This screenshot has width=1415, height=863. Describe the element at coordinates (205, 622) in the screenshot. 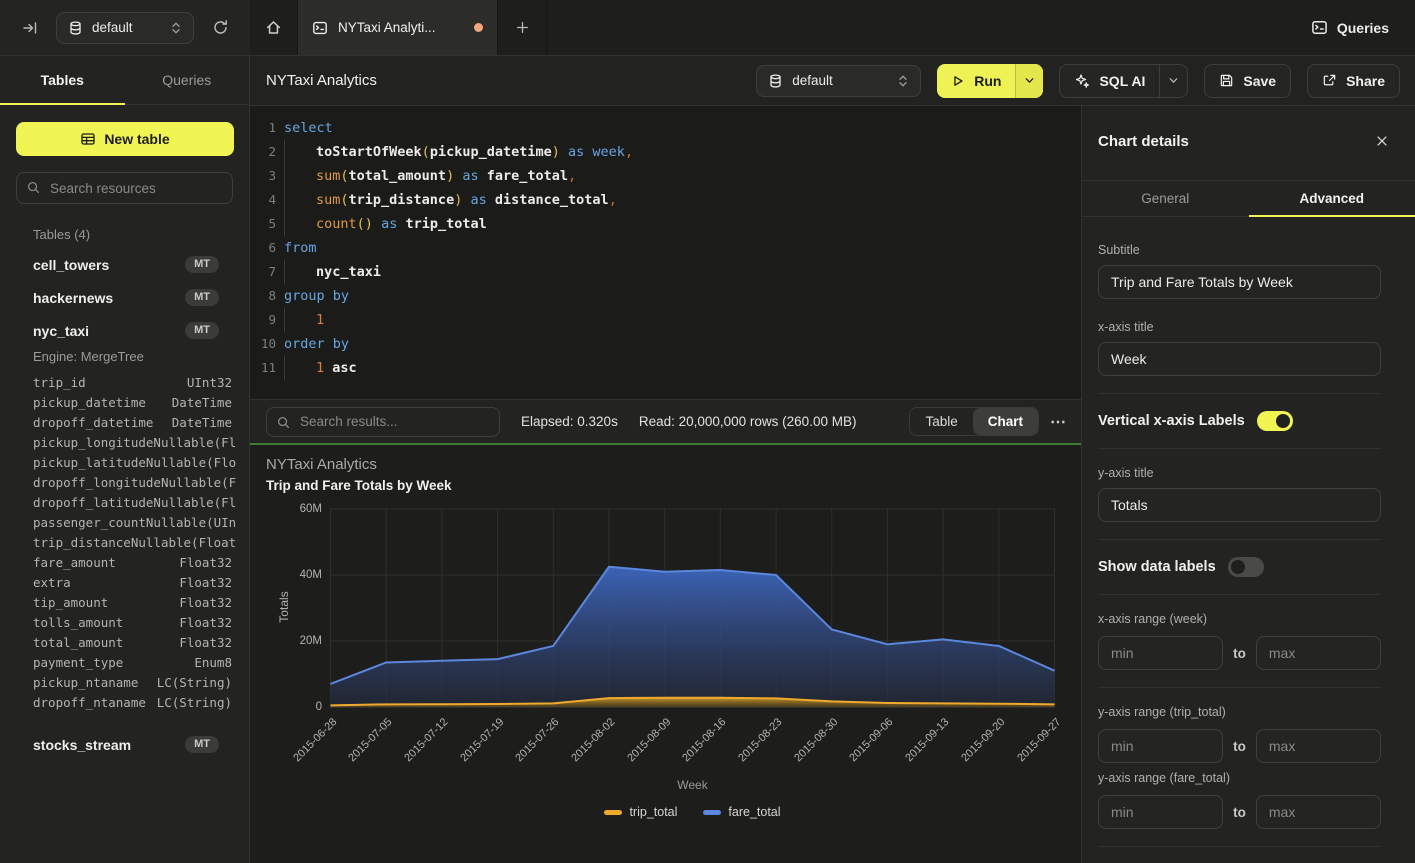

I see `column-type: Float32` at that location.